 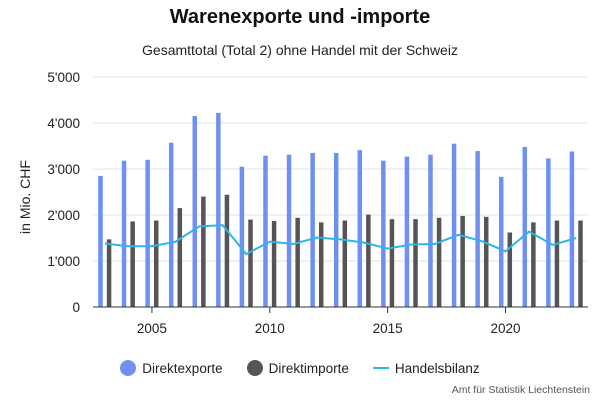 I want to click on bar-direktexporte-2006, so click(x=171, y=224).